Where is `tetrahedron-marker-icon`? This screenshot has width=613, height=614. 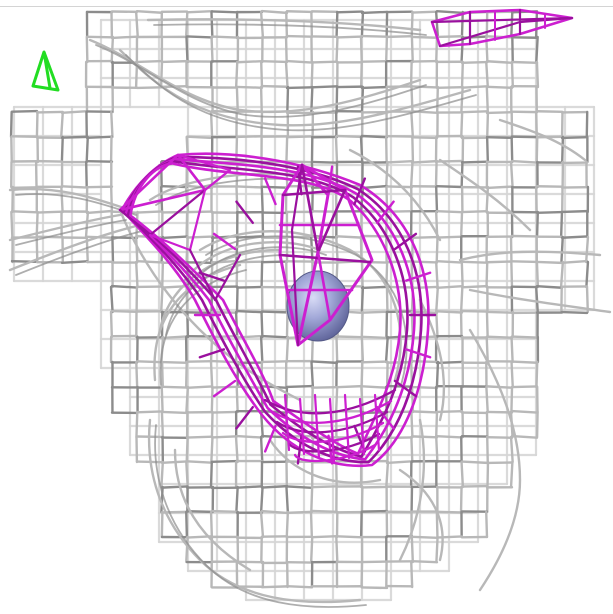
tetrahedron-marker-icon is located at coordinates (45, 71).